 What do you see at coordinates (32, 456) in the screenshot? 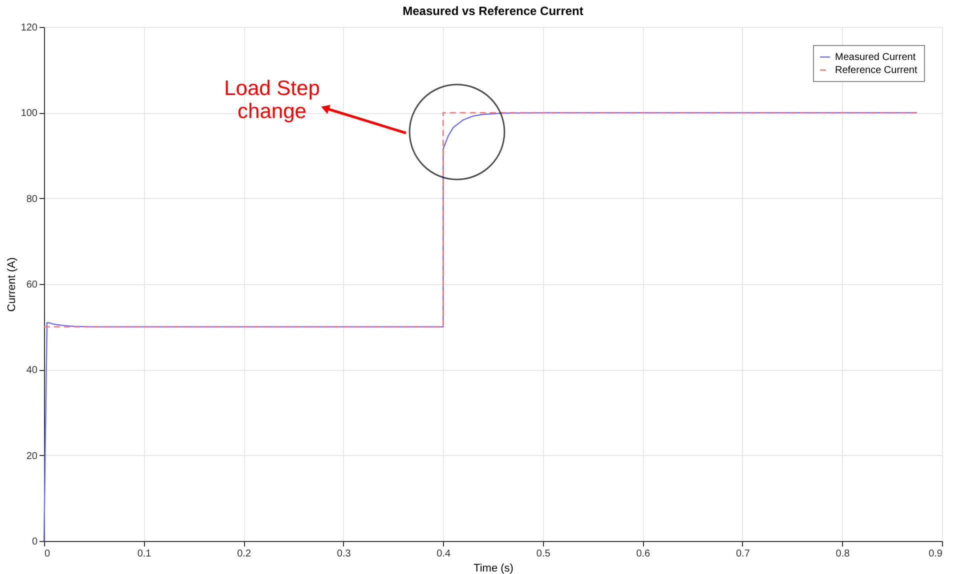
I see `y-tick-label: 20` at bounding box center [32, 456].